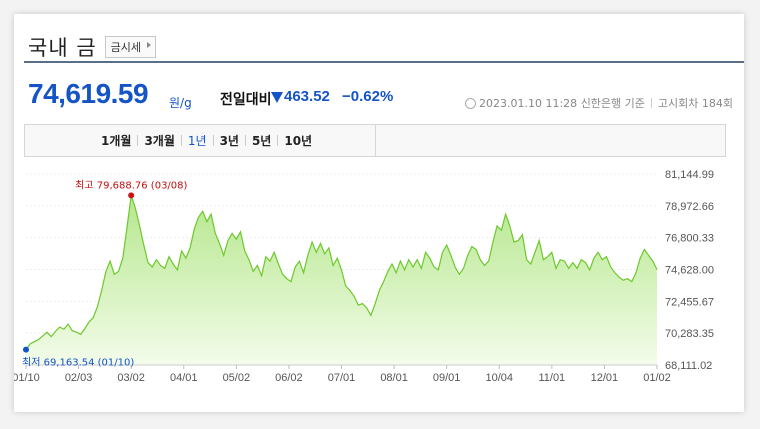 The image size is (760, 429). What do you see at coordinates (159, 141) in the screenshot?
I see `tab-period: 3개월` at bounding box center [159, 141].